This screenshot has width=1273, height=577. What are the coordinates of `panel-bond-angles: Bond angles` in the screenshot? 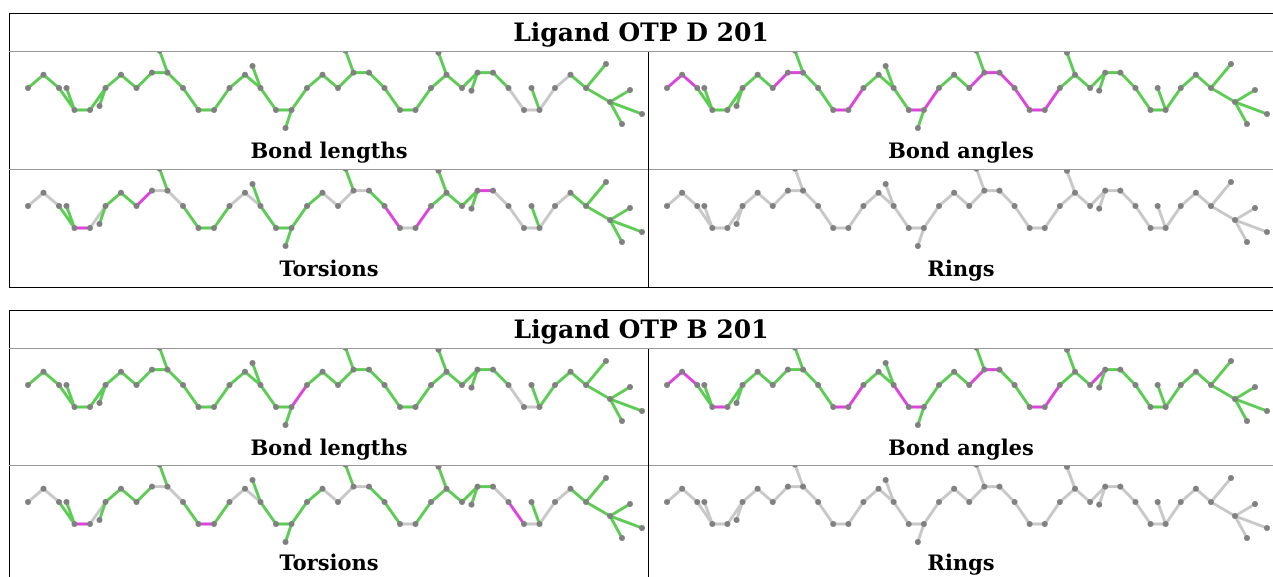 It's located at (961, 110).